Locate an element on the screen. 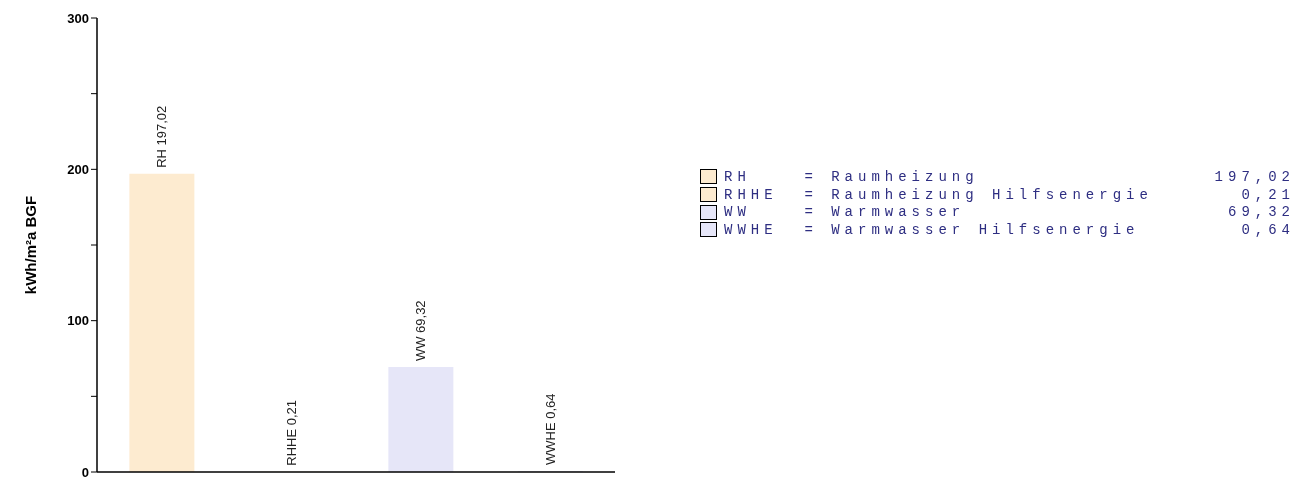 This screenshot has width=1303, height=486. y-axis-title: kWh/m²a BGF is located at coordinates (30, 245).